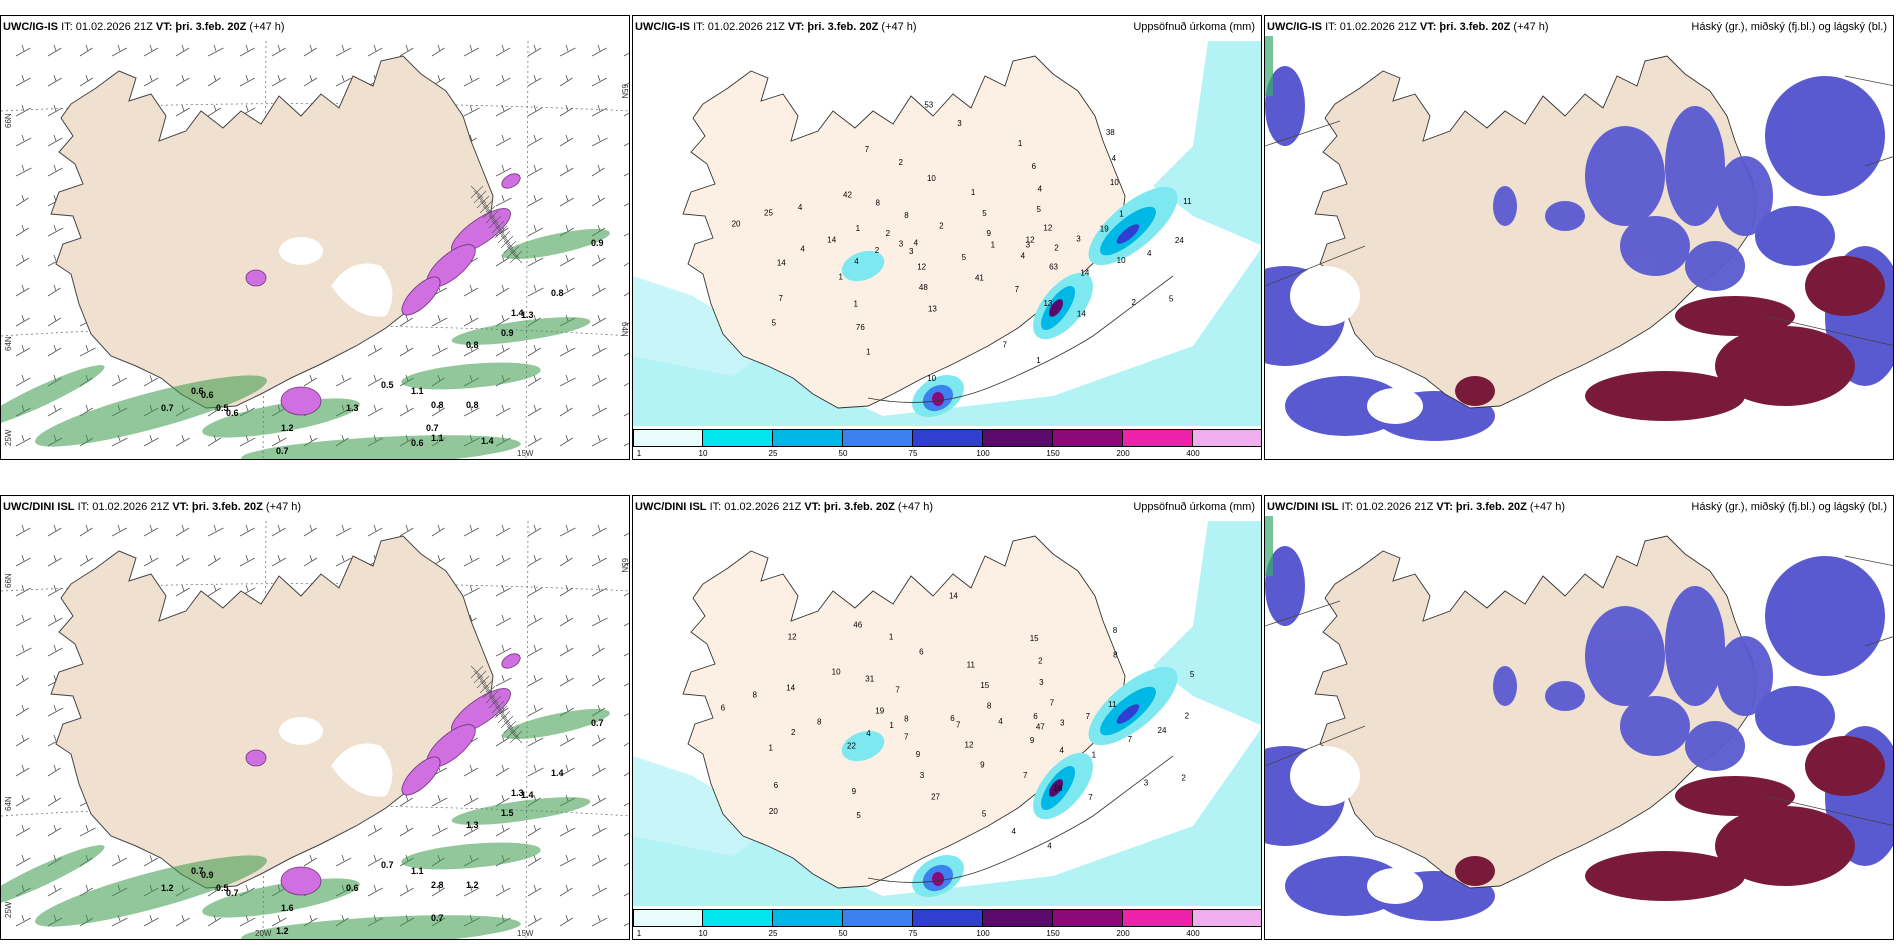 The image size is (1900, 950). I want to click on colorbar-tick-label: 10, so click(703, 933).